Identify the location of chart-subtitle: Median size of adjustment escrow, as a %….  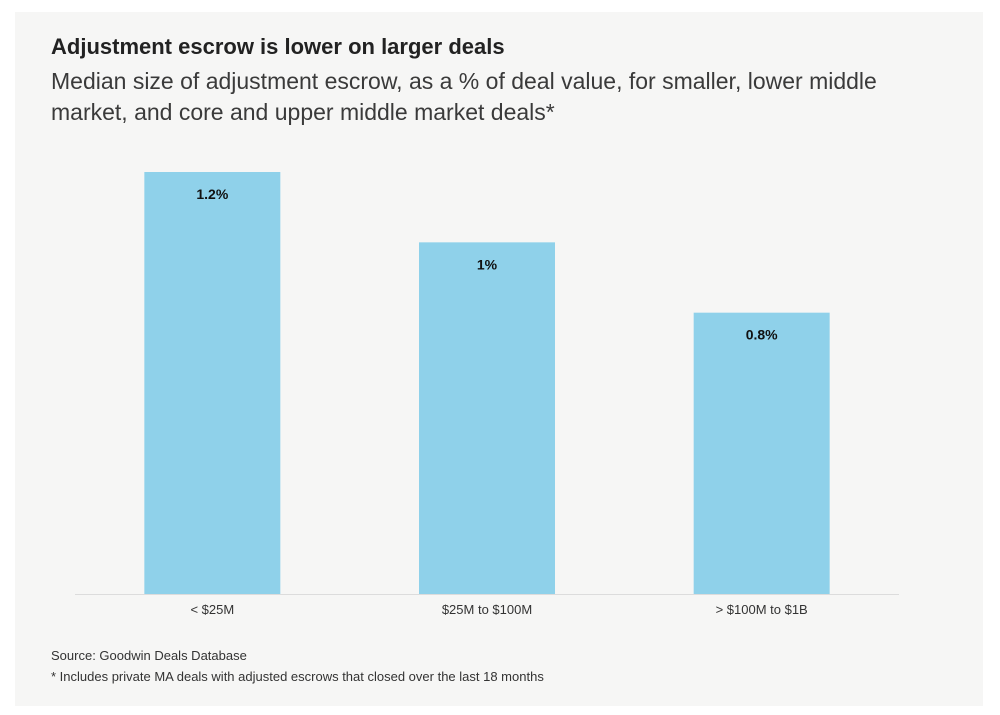
(464, 96).